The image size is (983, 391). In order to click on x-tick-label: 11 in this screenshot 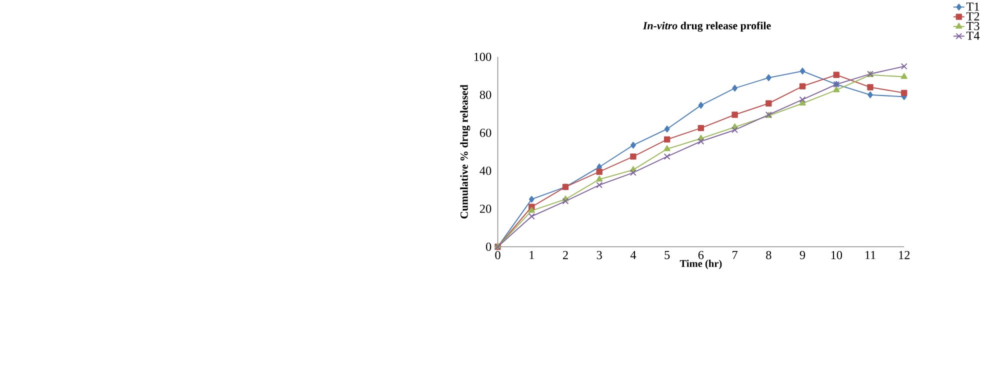, I will do `click(870, 254)`.